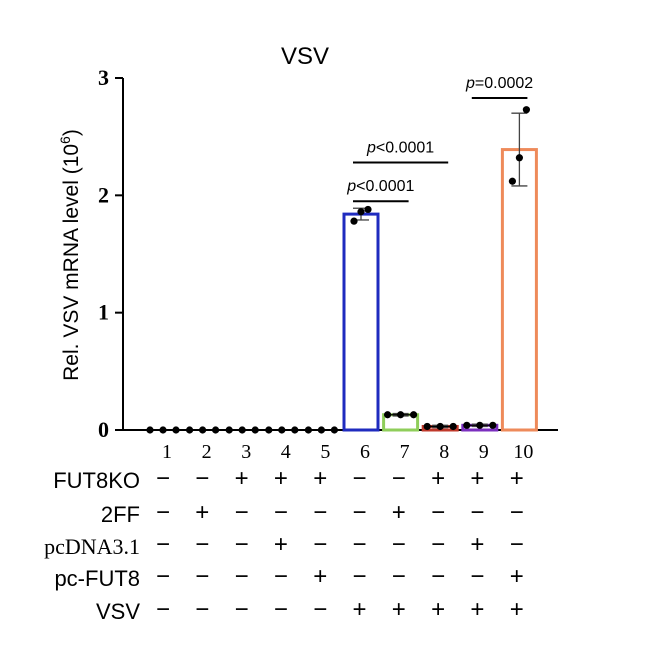 The width and height of the screenshot is (653, 658). I want to click on condition-label: 2FF, so click(120, 514).